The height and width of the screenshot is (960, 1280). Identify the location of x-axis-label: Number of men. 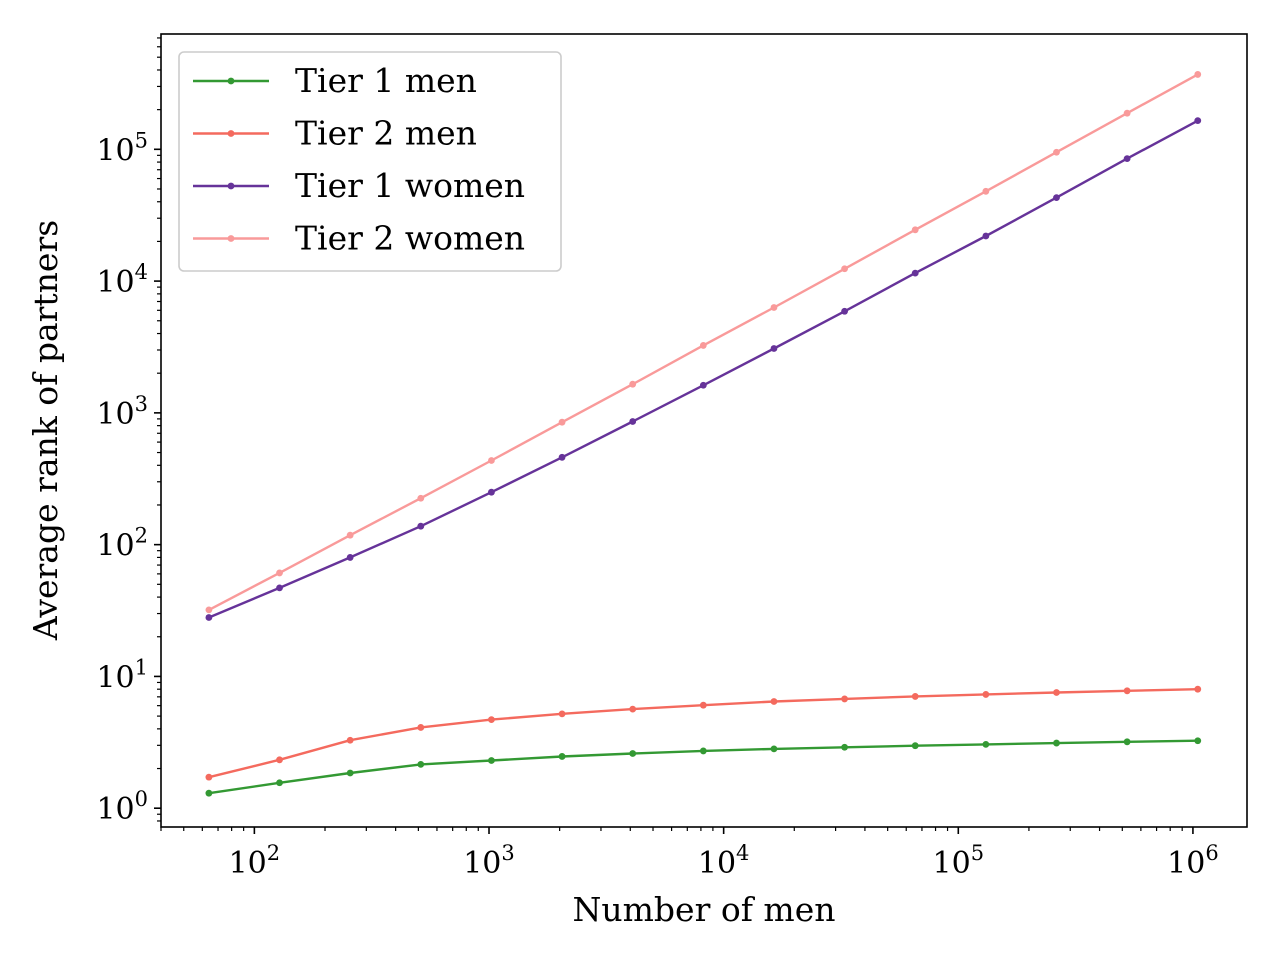
(704, 909).